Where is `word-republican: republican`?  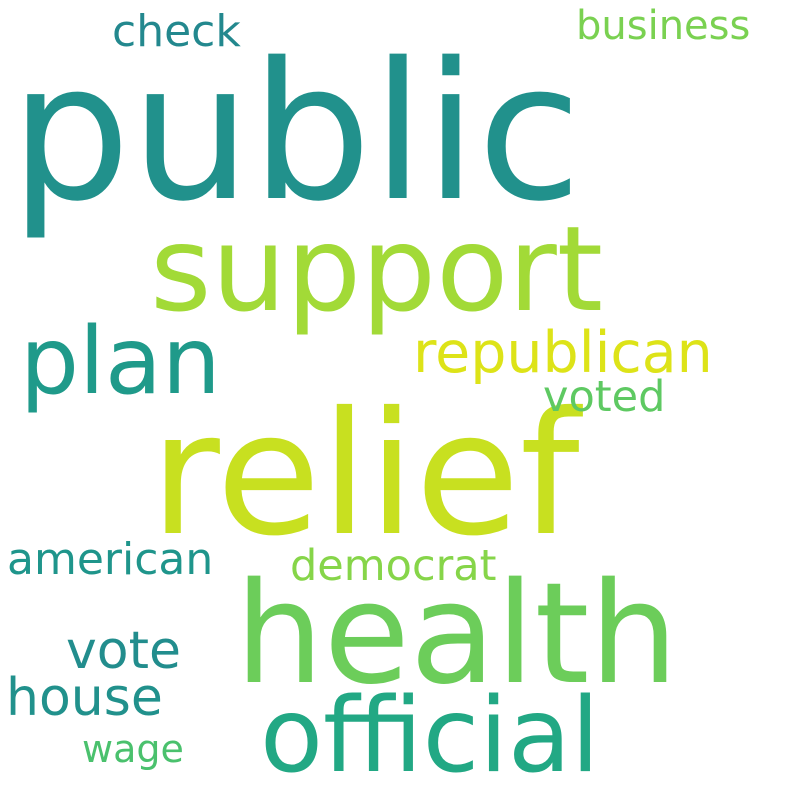
word-republican: republican is located at coordinates (563, 353).